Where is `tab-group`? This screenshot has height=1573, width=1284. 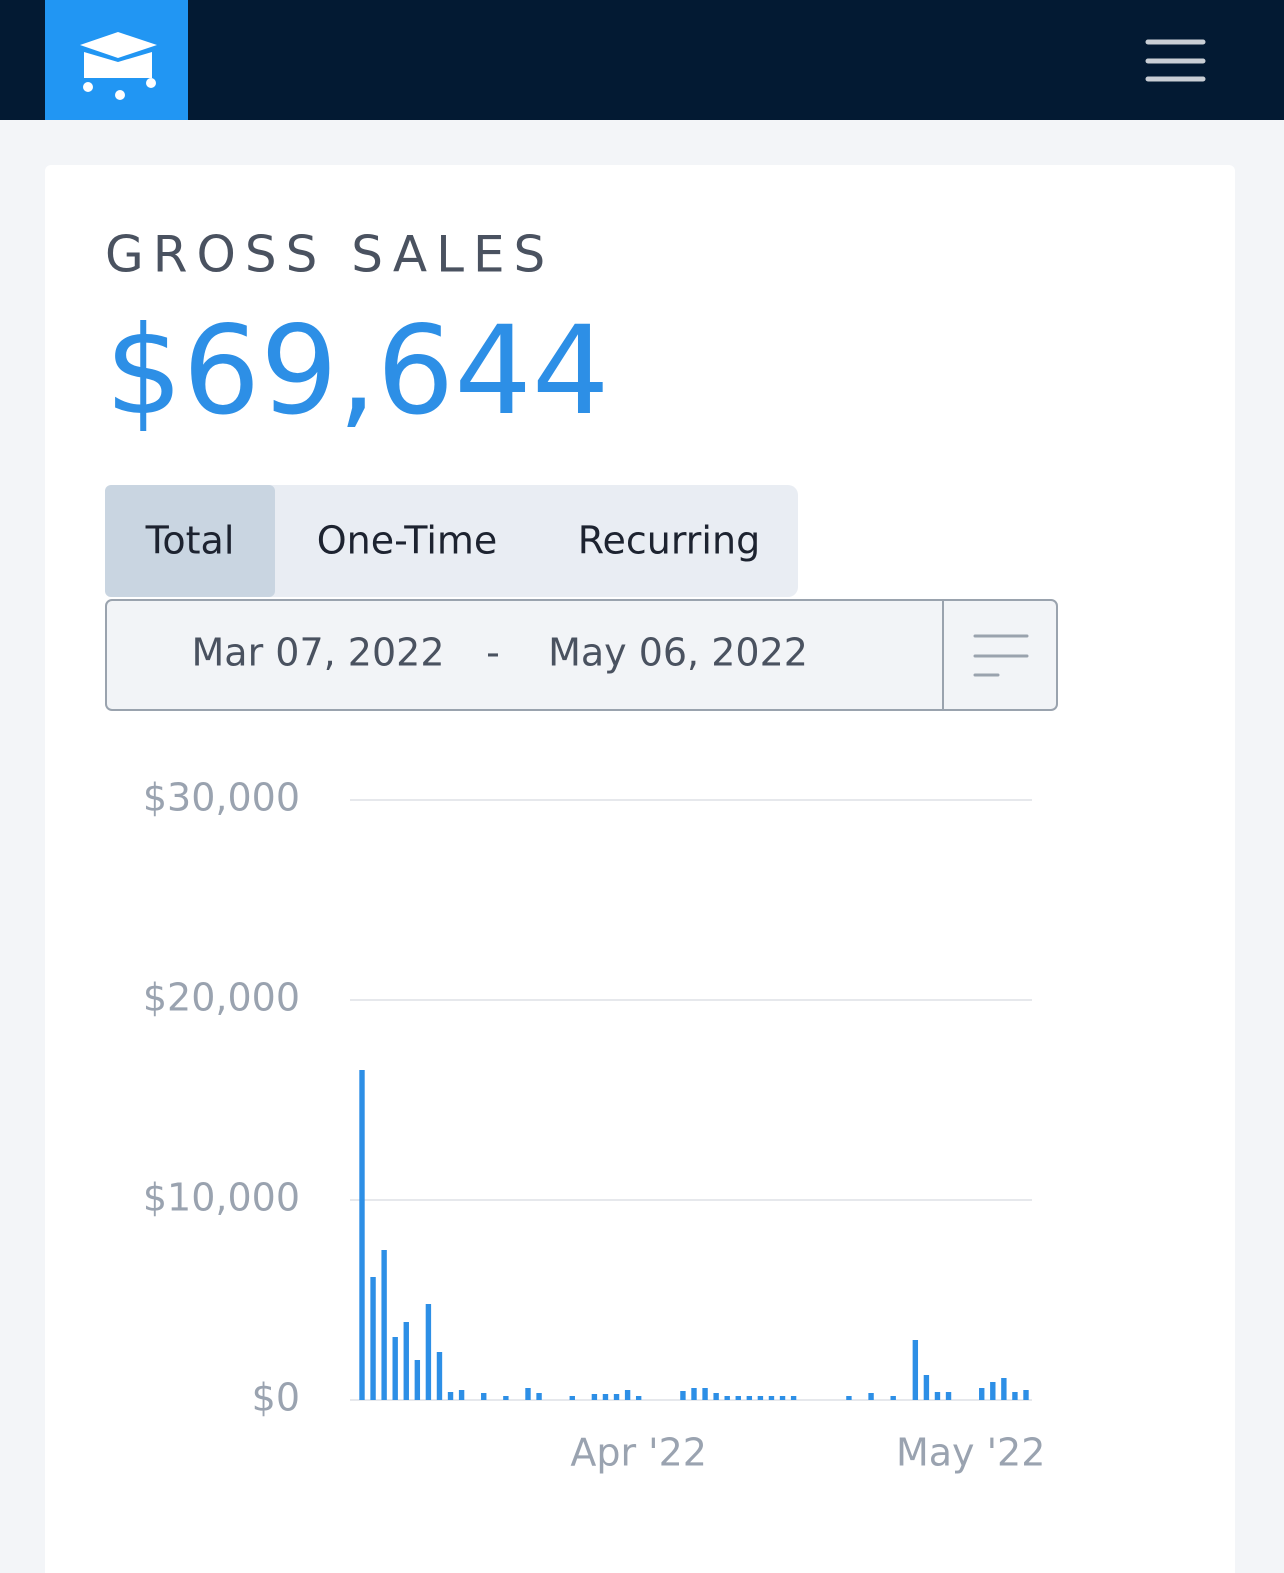
tab-group is located at coordinates (451, 541).